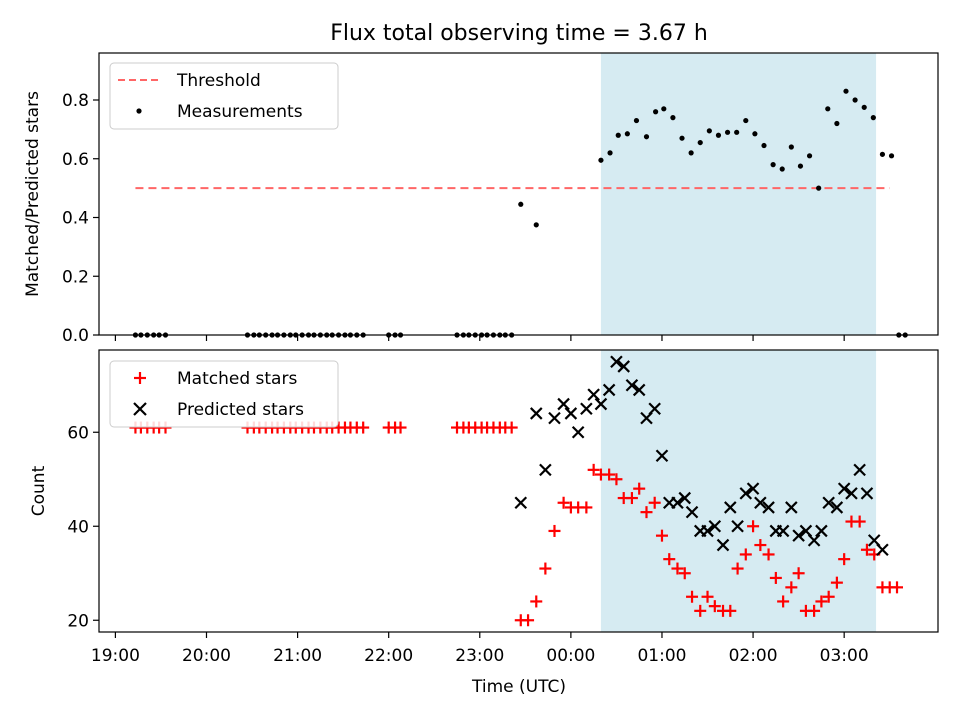 This screenshot has height=720, width=960. What do you see at coordinates (844, 656) in the screenshot?
I see `bottom-xtick-label: 03:00` at bounding box center [844, 656].